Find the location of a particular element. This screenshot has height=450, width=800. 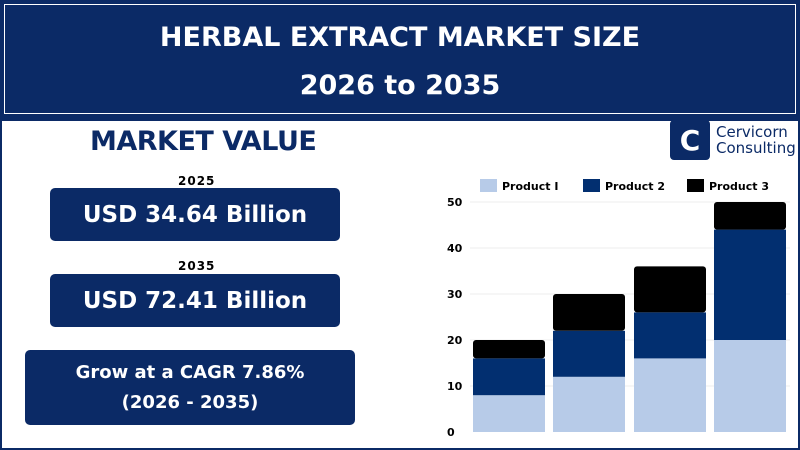

logo-mark-icon: C is located at coordinates (690, 140).